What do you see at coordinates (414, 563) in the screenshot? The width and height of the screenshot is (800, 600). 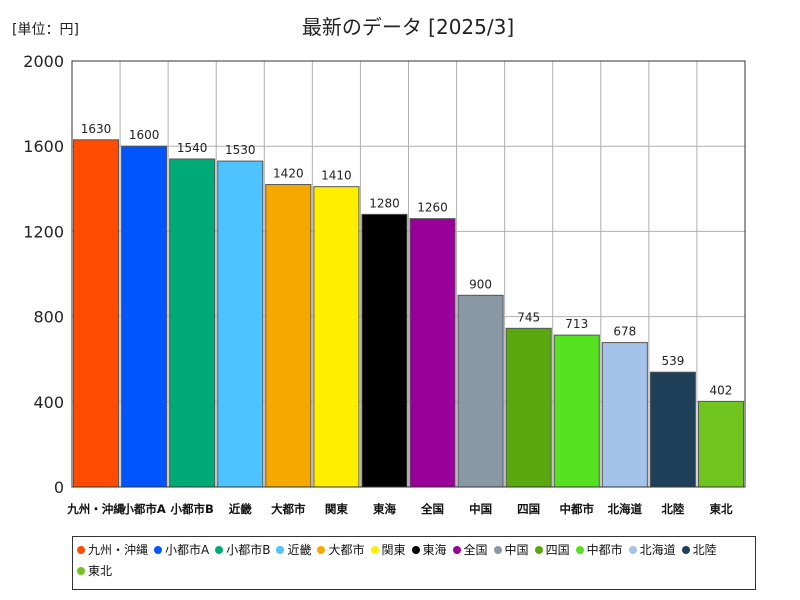 I see `legend: 九州・沖縄 小都市A 小都市B 近畿 大都市 関東 東海 全国 中国 四国 中都市 北海道 北陸東北` at bounding box center [414, 563].